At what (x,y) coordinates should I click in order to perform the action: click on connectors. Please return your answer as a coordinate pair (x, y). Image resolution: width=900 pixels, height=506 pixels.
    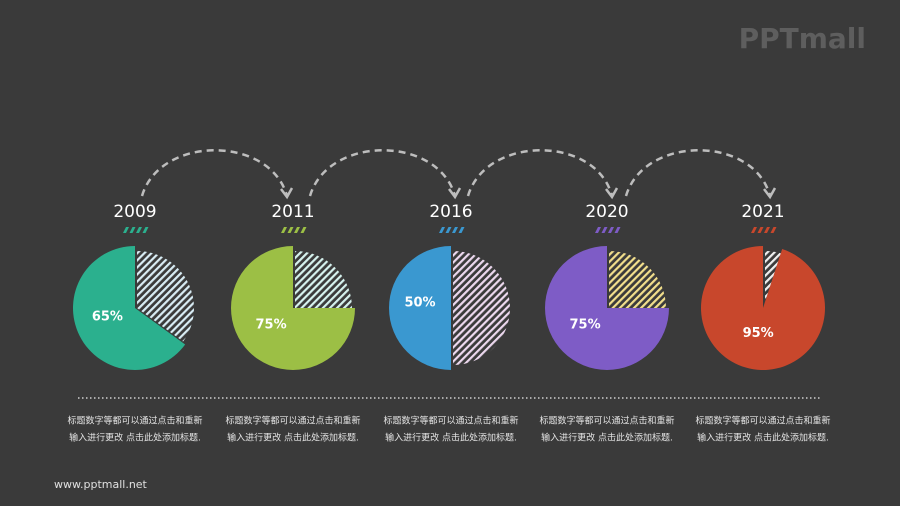
    Looking at the image, I should click on (456, 173).